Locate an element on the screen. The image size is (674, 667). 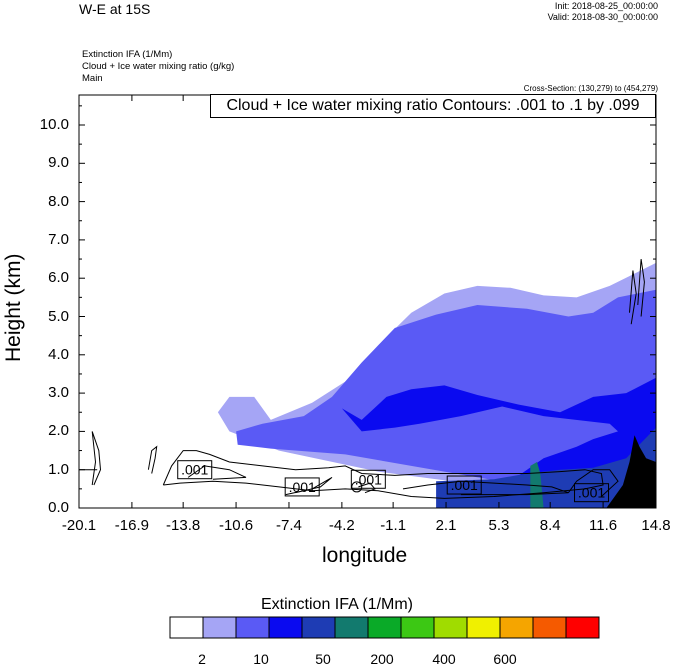
field-line-1: Extinction IFA (1/Mm) is located at coordinates (127, 54).